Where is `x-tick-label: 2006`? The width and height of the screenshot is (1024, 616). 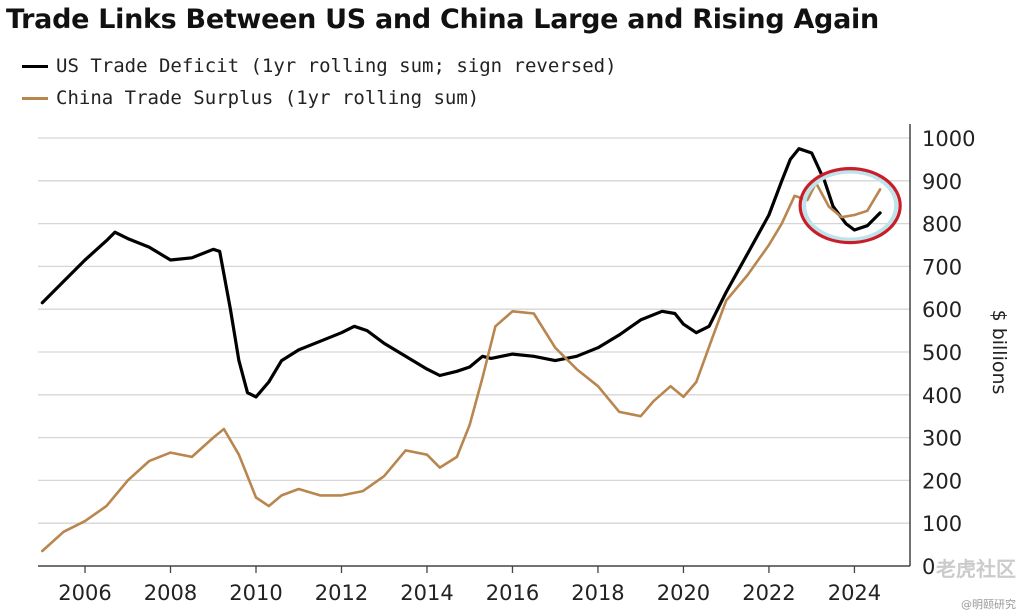 x-tick-label: 2006 is located at coordinates (84, 593).